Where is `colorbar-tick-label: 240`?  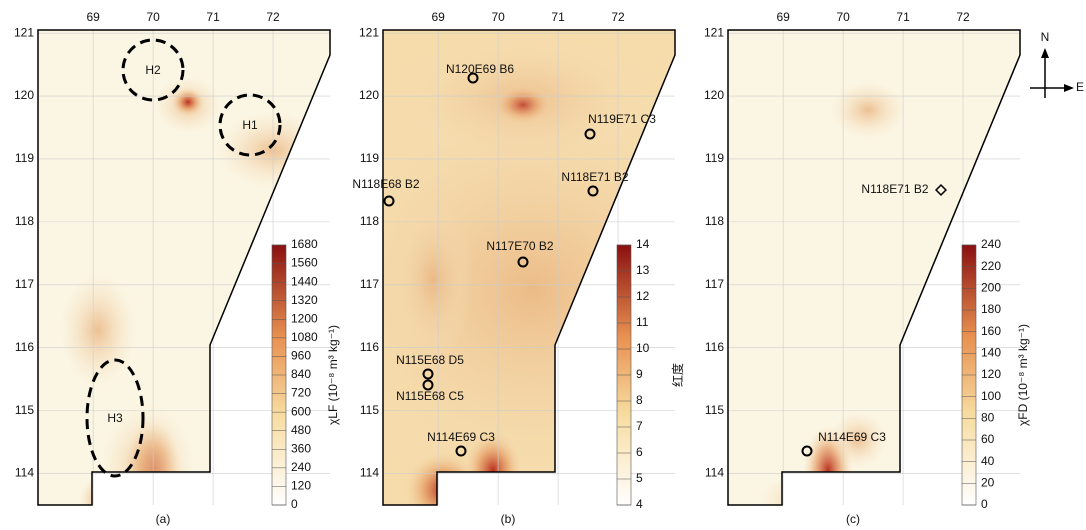 colorbar-tick-label: 240 is located at coordinates (991, 244).